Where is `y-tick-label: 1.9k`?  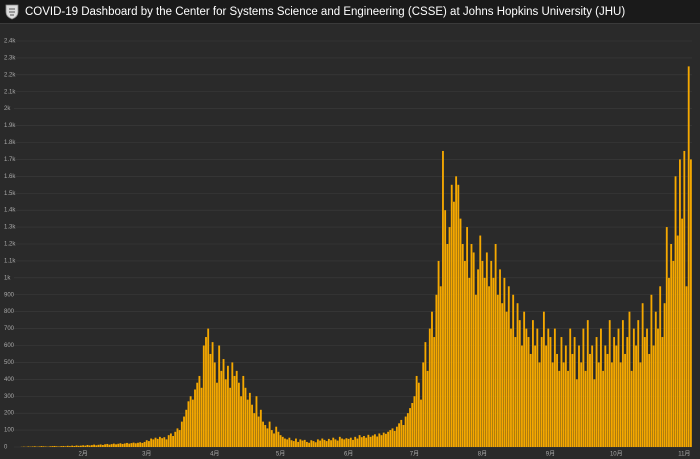 y-tick-label: 1.9k is located at coordinates (10, 126).